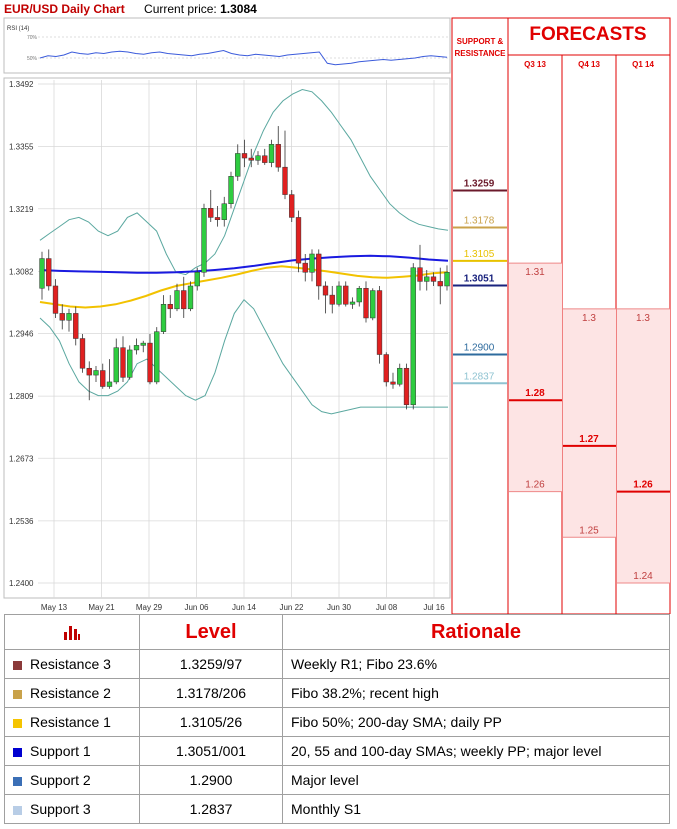 Image resolution: width=677 pixels, height=829 pixels. What do you see at coordinates (476, 722) in the screenshot?
I see `row-rationale: Fibo 50%; 200-day SMA; daily PP` at bounding box center [476, 722].